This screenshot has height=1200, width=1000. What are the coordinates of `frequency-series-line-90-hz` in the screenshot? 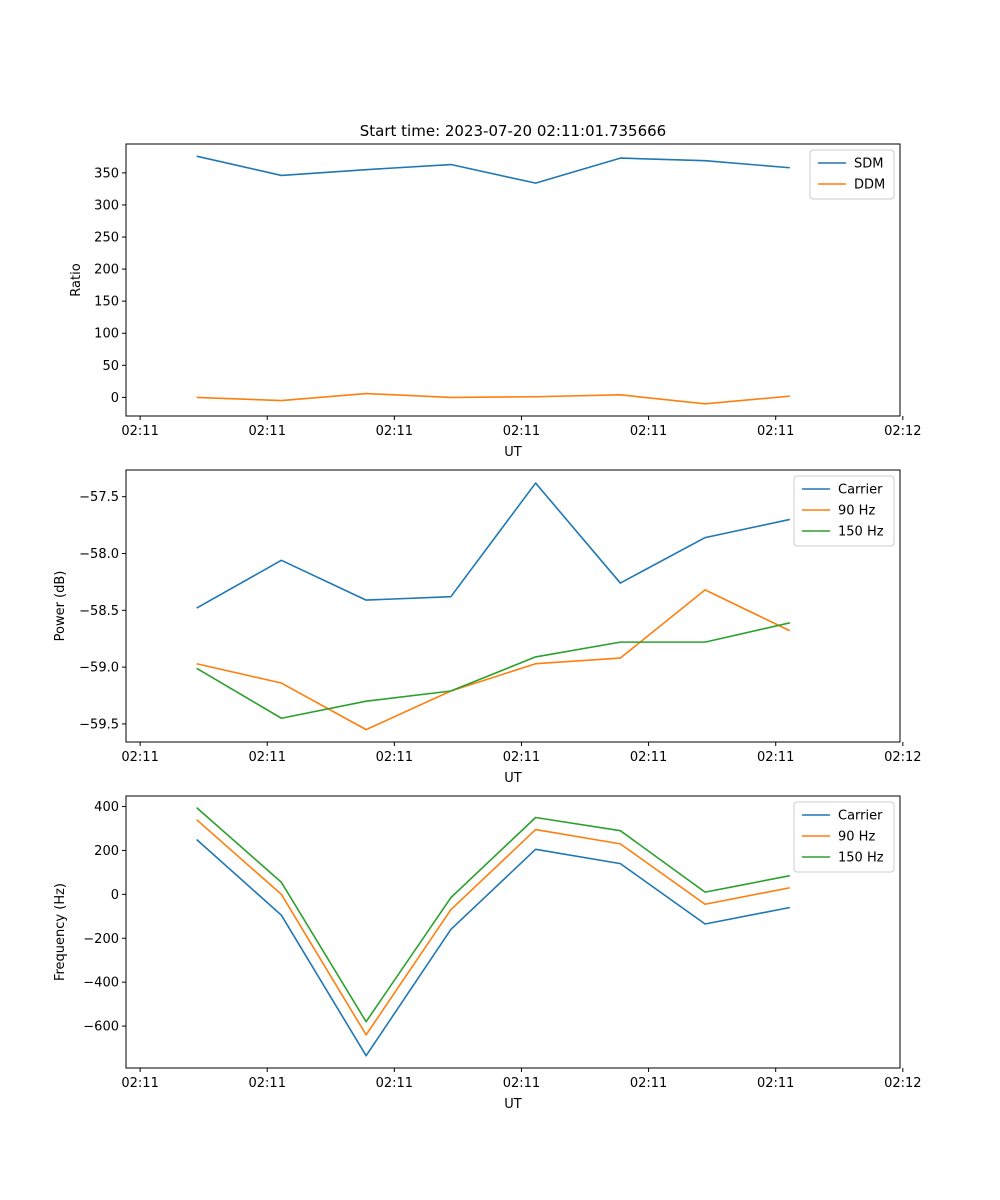 It's located at (493, 927).